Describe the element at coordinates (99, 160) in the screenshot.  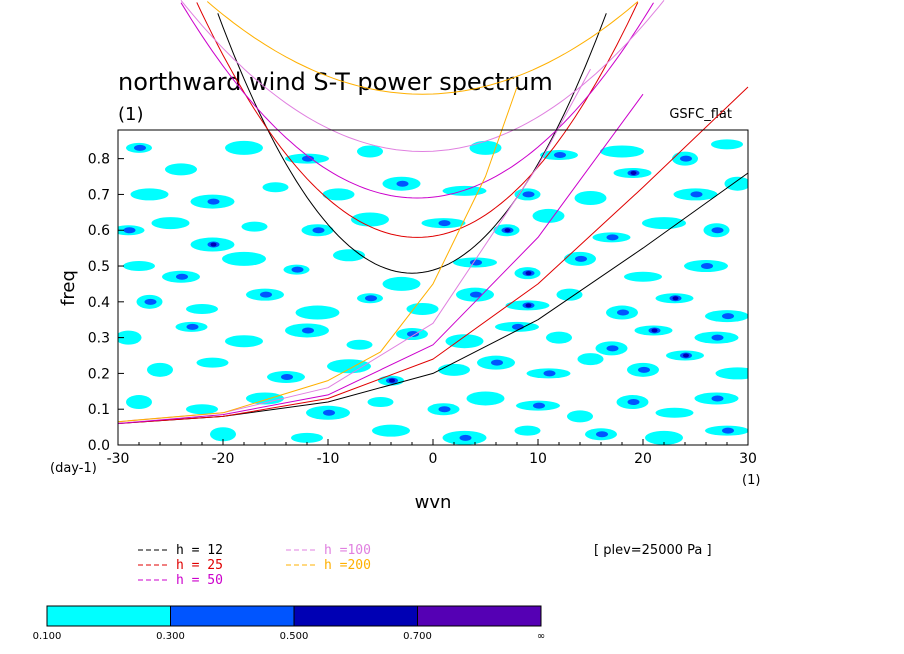
I see `y-tick-label: 0.8` at that location.